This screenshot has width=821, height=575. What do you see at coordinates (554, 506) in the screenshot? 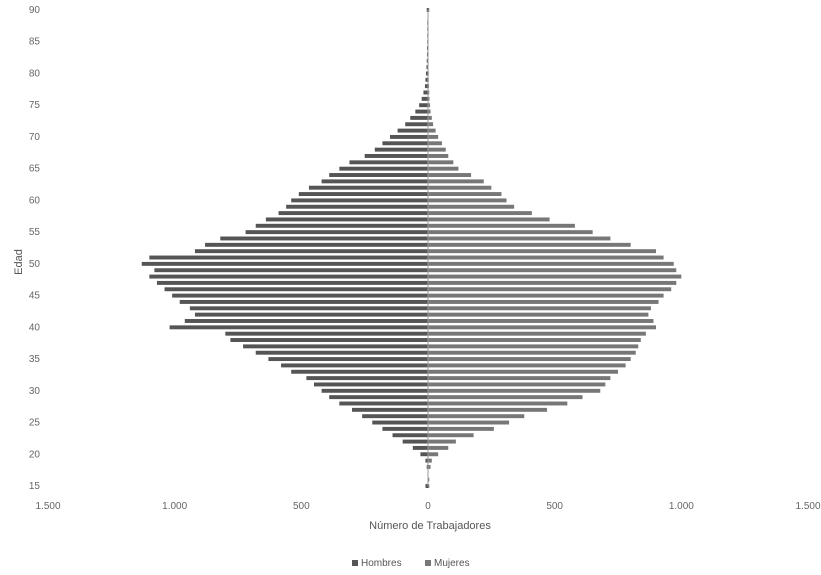
I see `x-tick-label: 500` at bounding box center [554, 506].